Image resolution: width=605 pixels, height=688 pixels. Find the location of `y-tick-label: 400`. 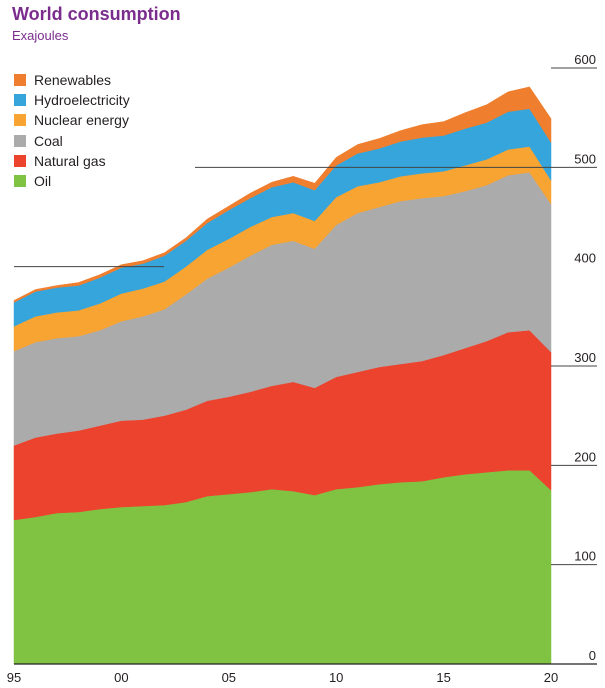

y-tick-label: 400 is located at coordinates (585, 258).